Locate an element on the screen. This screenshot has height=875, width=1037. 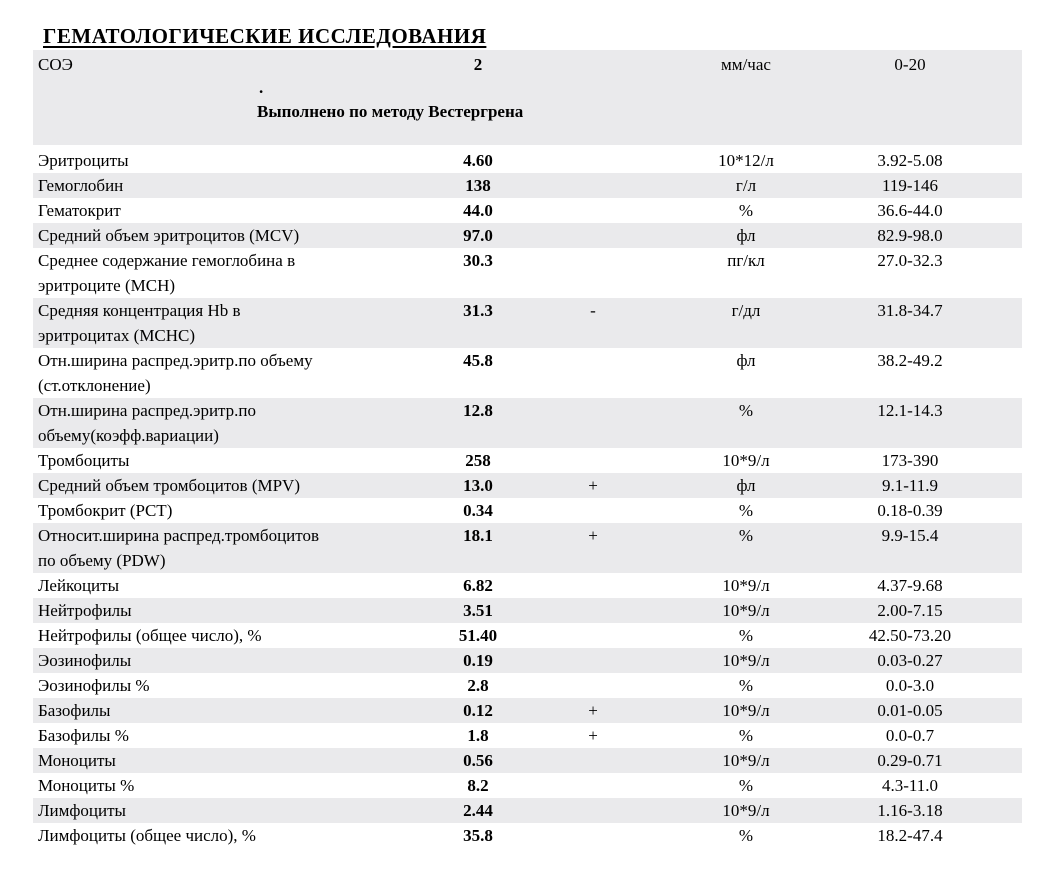
test-value: 4.60 is located at coordinates (478, 160).